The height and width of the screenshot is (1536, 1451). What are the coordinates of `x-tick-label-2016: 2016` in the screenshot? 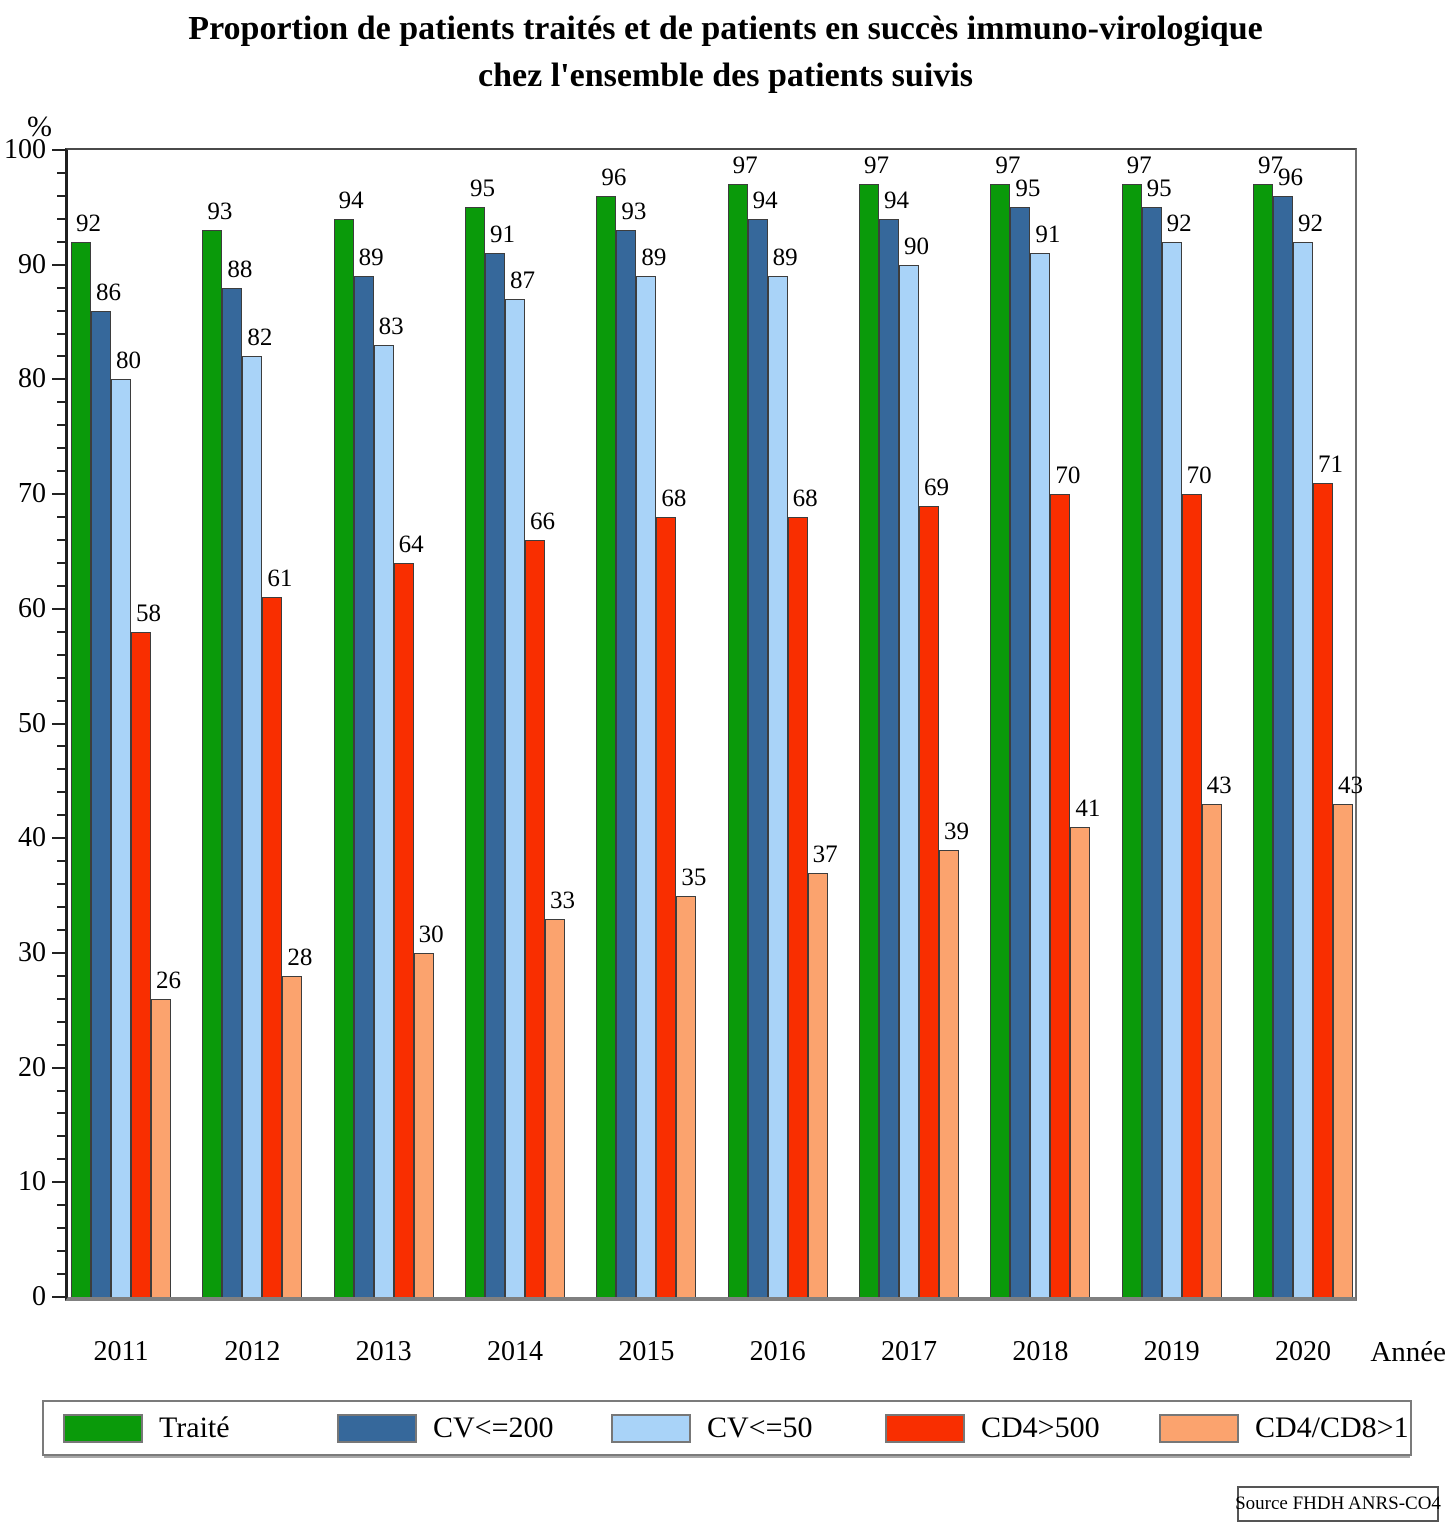 It's located at (777, 1351).